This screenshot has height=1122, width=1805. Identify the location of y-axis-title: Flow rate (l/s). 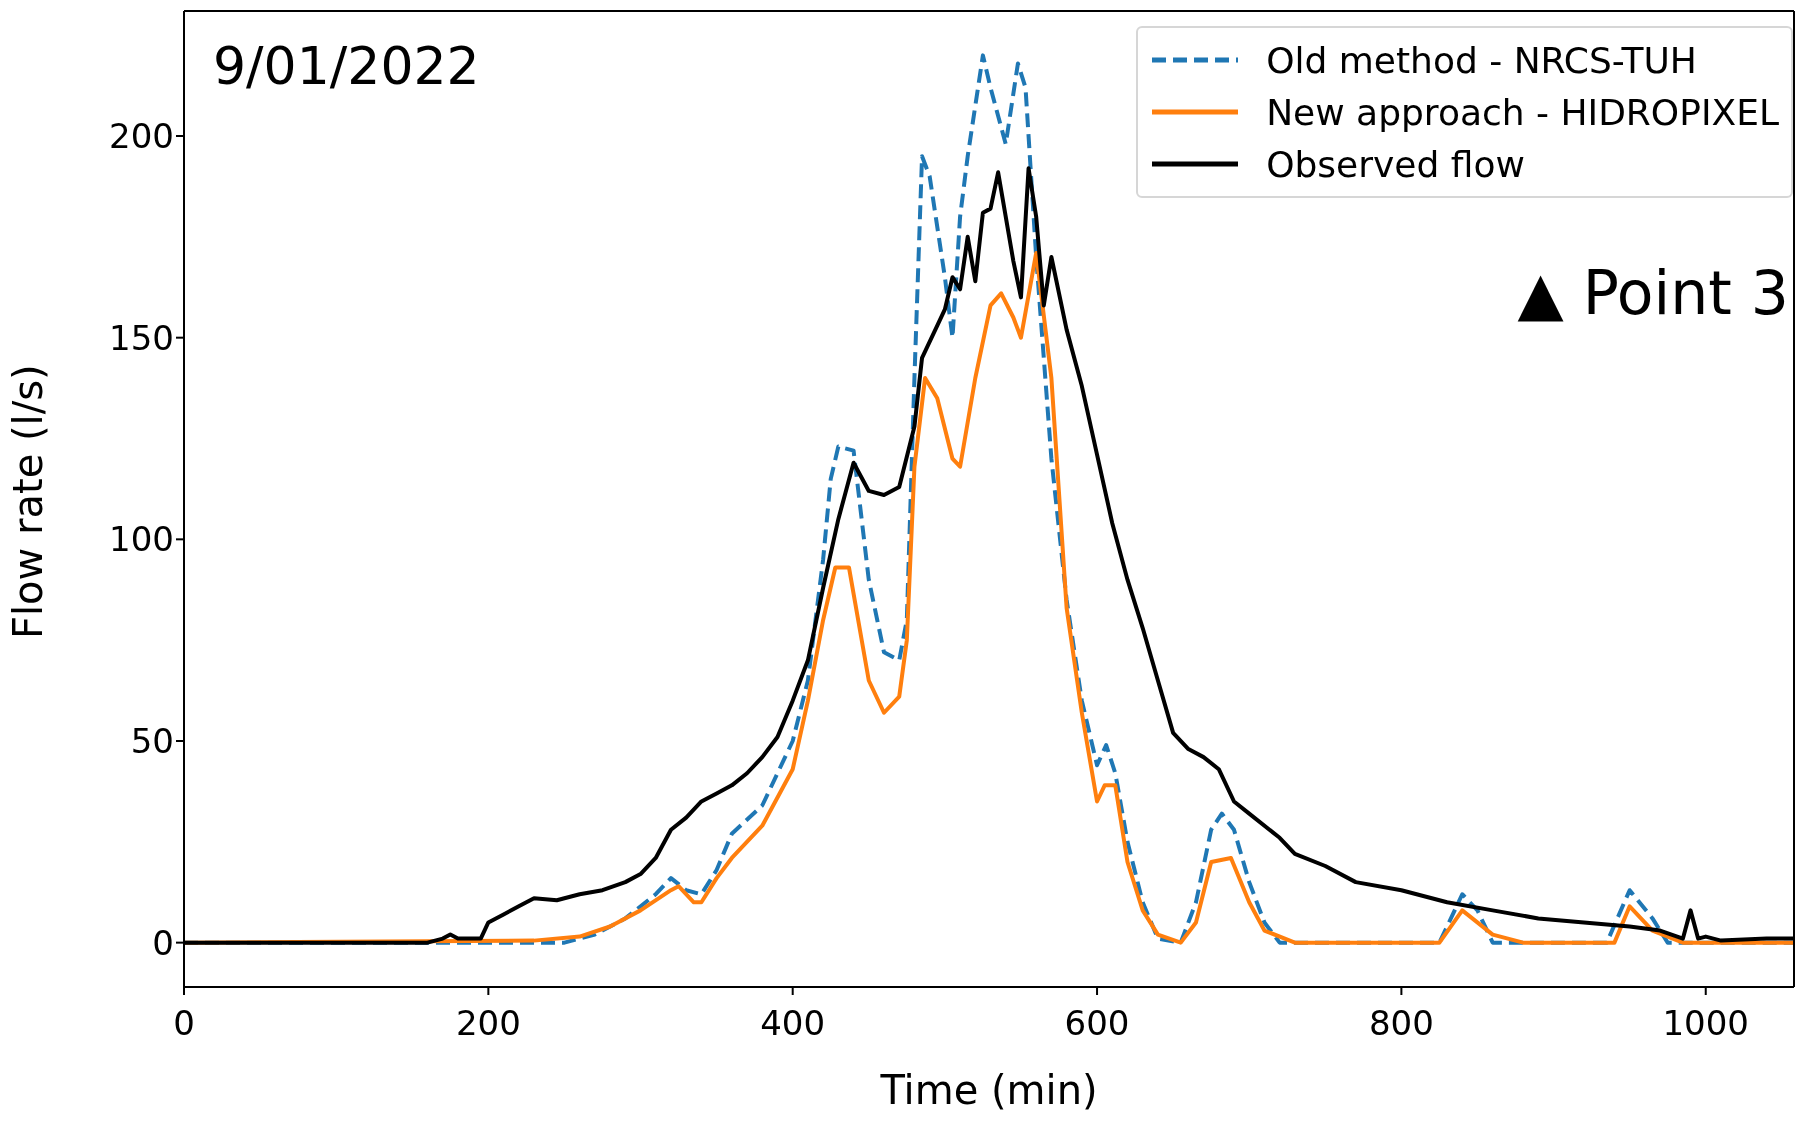
(28, 501).